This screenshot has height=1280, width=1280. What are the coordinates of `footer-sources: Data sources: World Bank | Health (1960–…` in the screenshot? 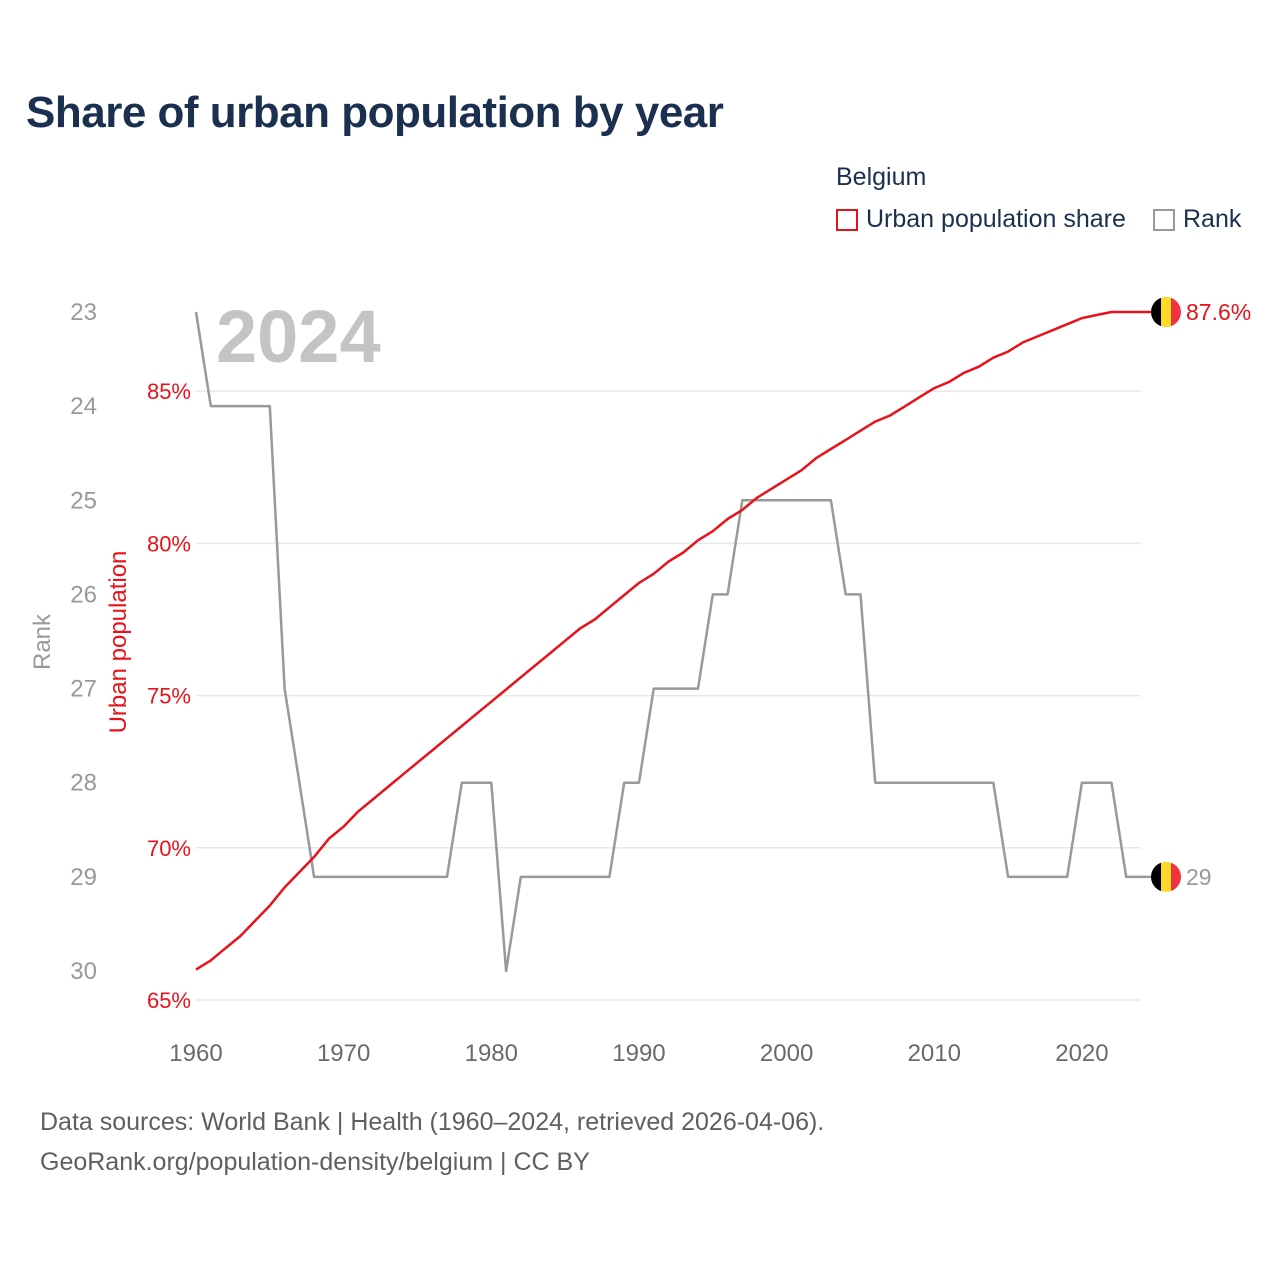 It's located at (432, 1122).